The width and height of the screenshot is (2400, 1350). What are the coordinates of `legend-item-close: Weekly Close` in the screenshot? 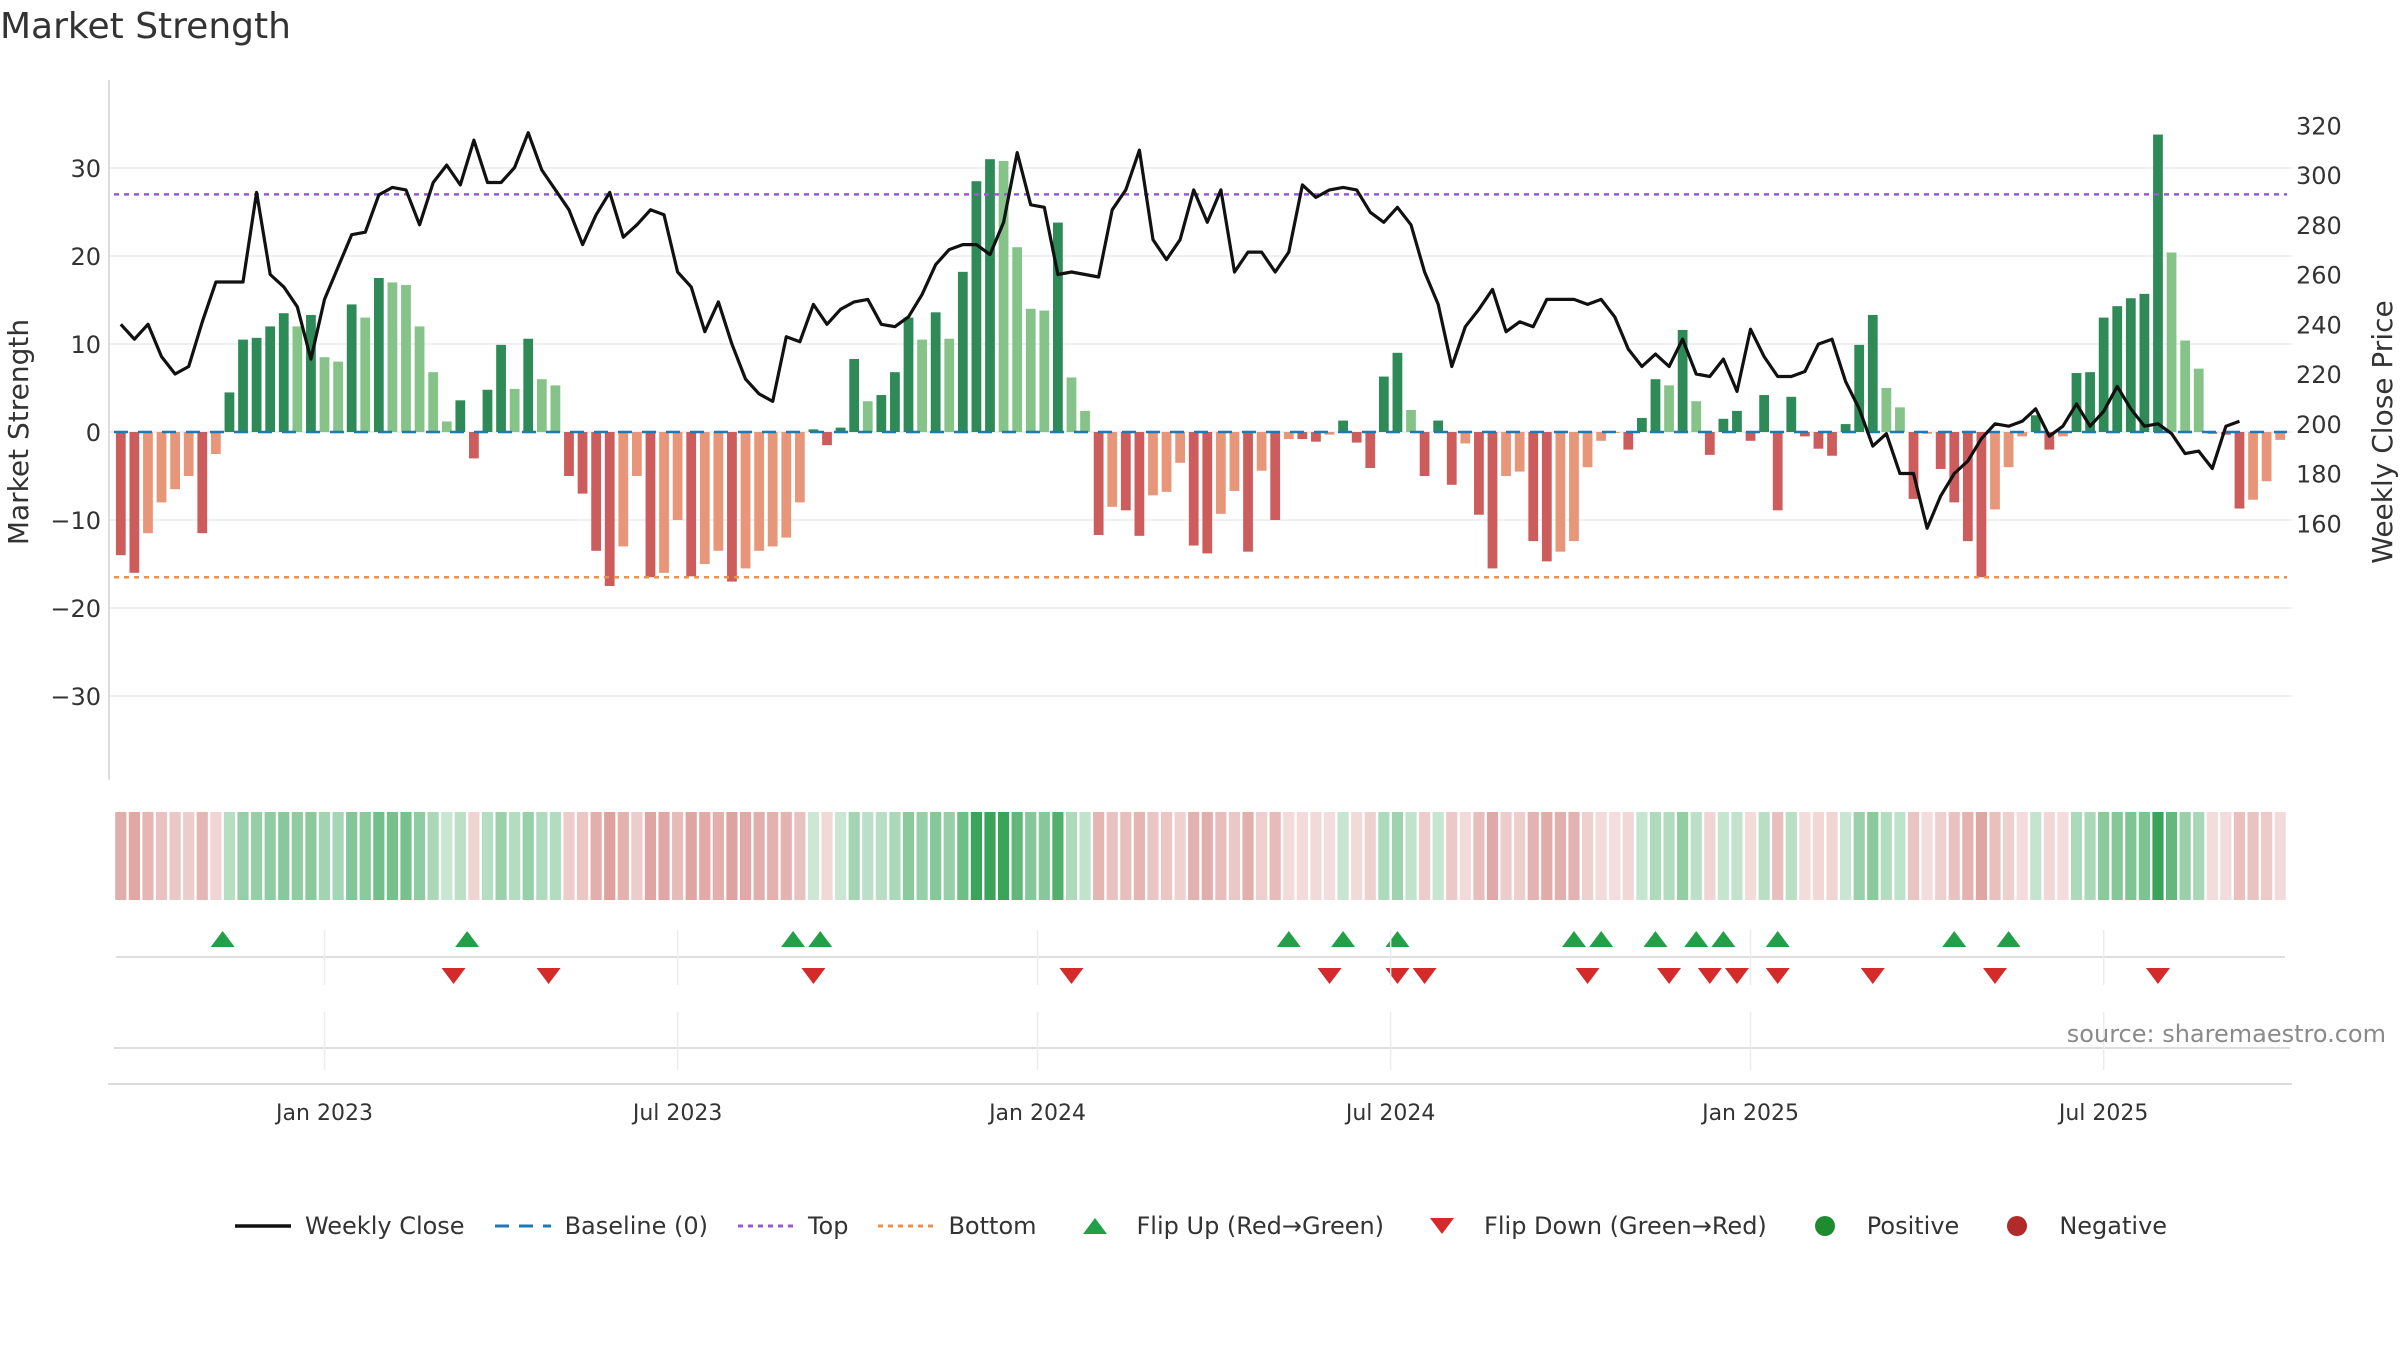 It's located at (349, 1226).